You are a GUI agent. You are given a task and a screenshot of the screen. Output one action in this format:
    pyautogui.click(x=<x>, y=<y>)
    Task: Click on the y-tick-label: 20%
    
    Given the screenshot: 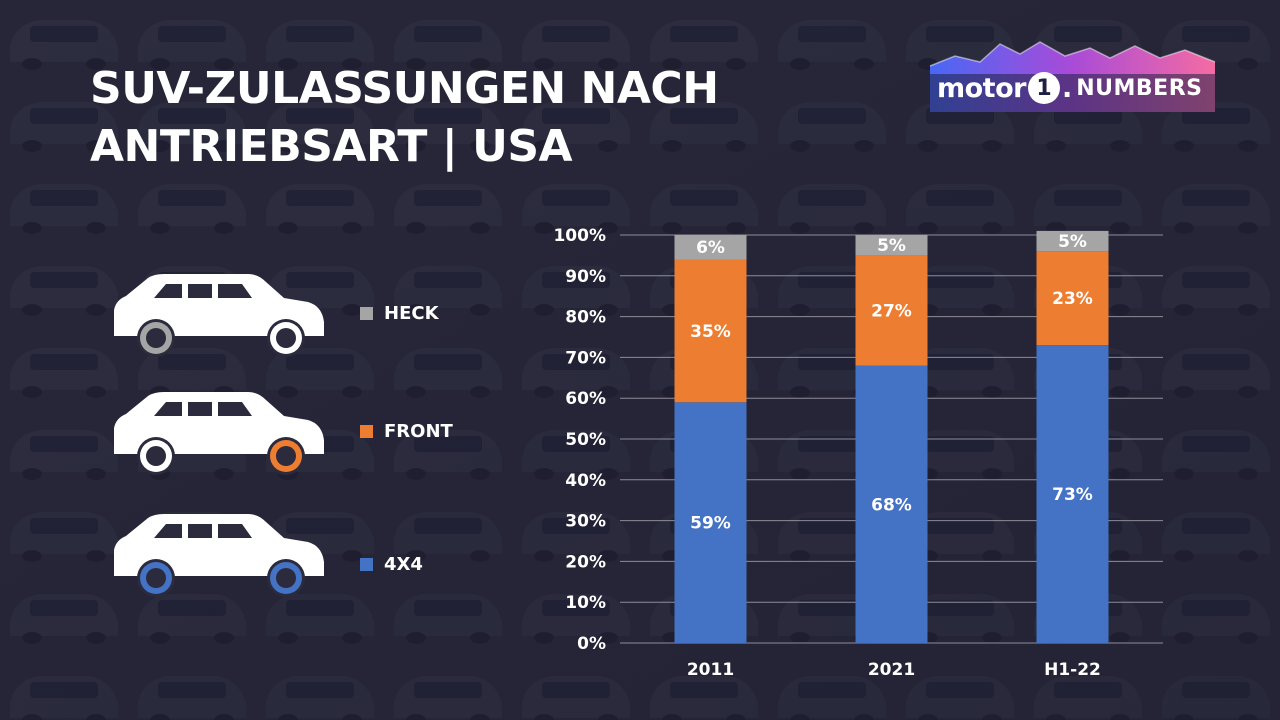 What is the action you would take?
    pyautogui.click(x=585, y=562)
    